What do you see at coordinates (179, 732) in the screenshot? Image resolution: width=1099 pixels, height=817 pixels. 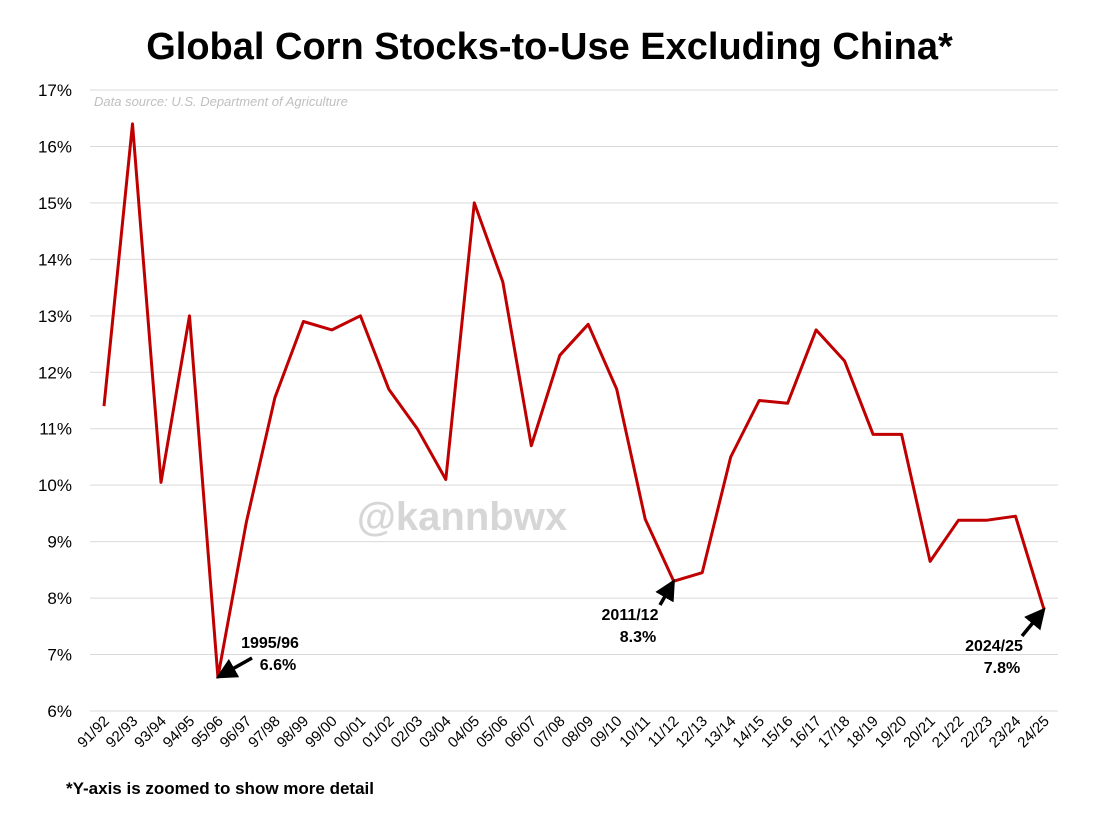 I see `x-tick-label: 94/95` at bounding box center [179, 732].